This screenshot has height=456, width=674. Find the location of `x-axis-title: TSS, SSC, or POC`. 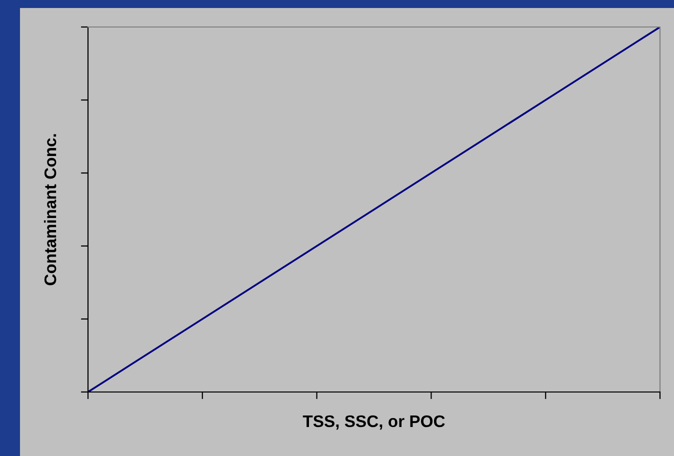

x-axis-title: TSS, SSC, or POC is located at coordinates (373, 422).